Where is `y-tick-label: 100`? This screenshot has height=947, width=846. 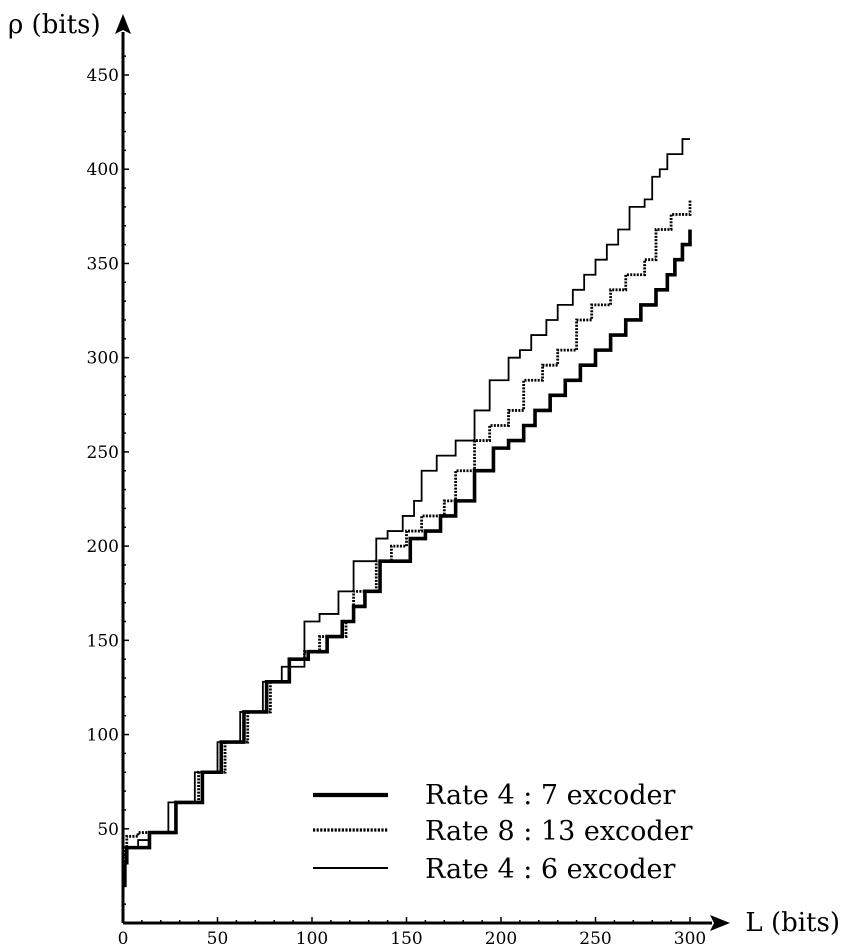 y-tick-label: 100 is located at coordinates (103, 736).